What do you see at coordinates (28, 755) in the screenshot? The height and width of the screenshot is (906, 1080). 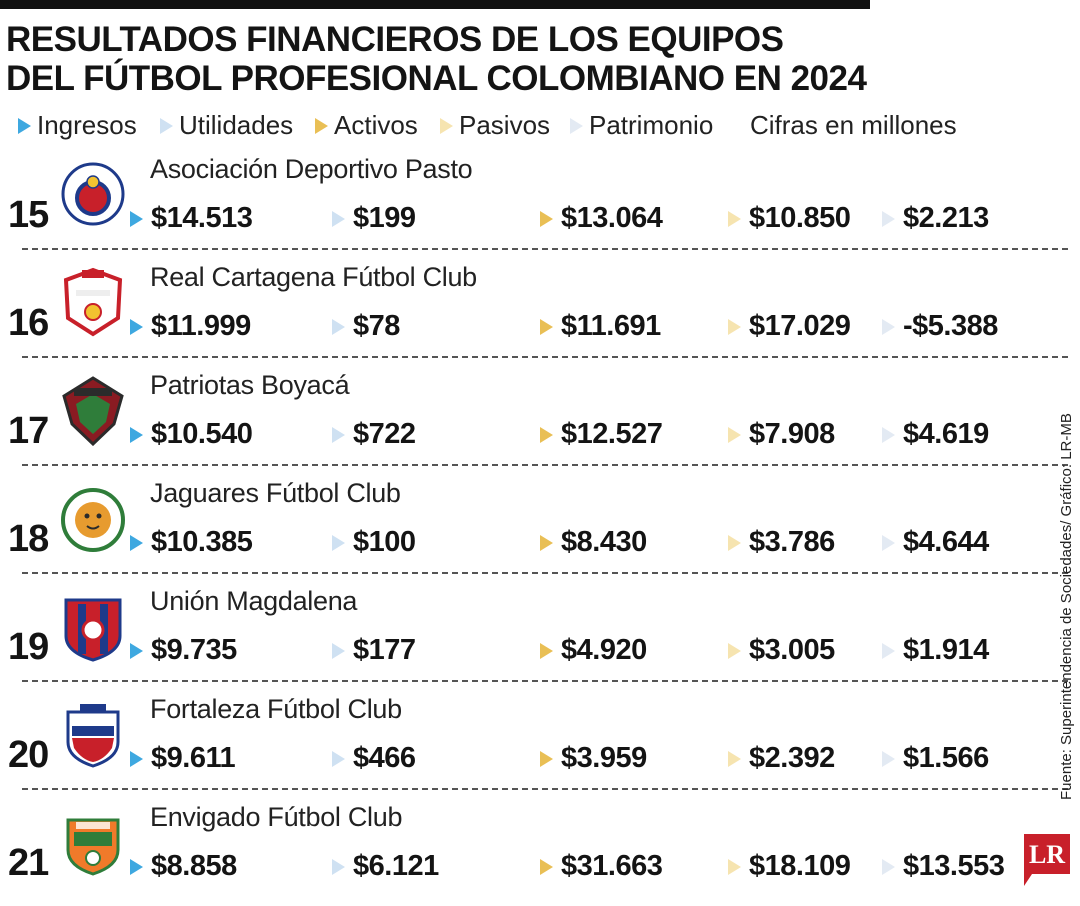 I see `team-rank: 20` at bounding box center [28, 755].